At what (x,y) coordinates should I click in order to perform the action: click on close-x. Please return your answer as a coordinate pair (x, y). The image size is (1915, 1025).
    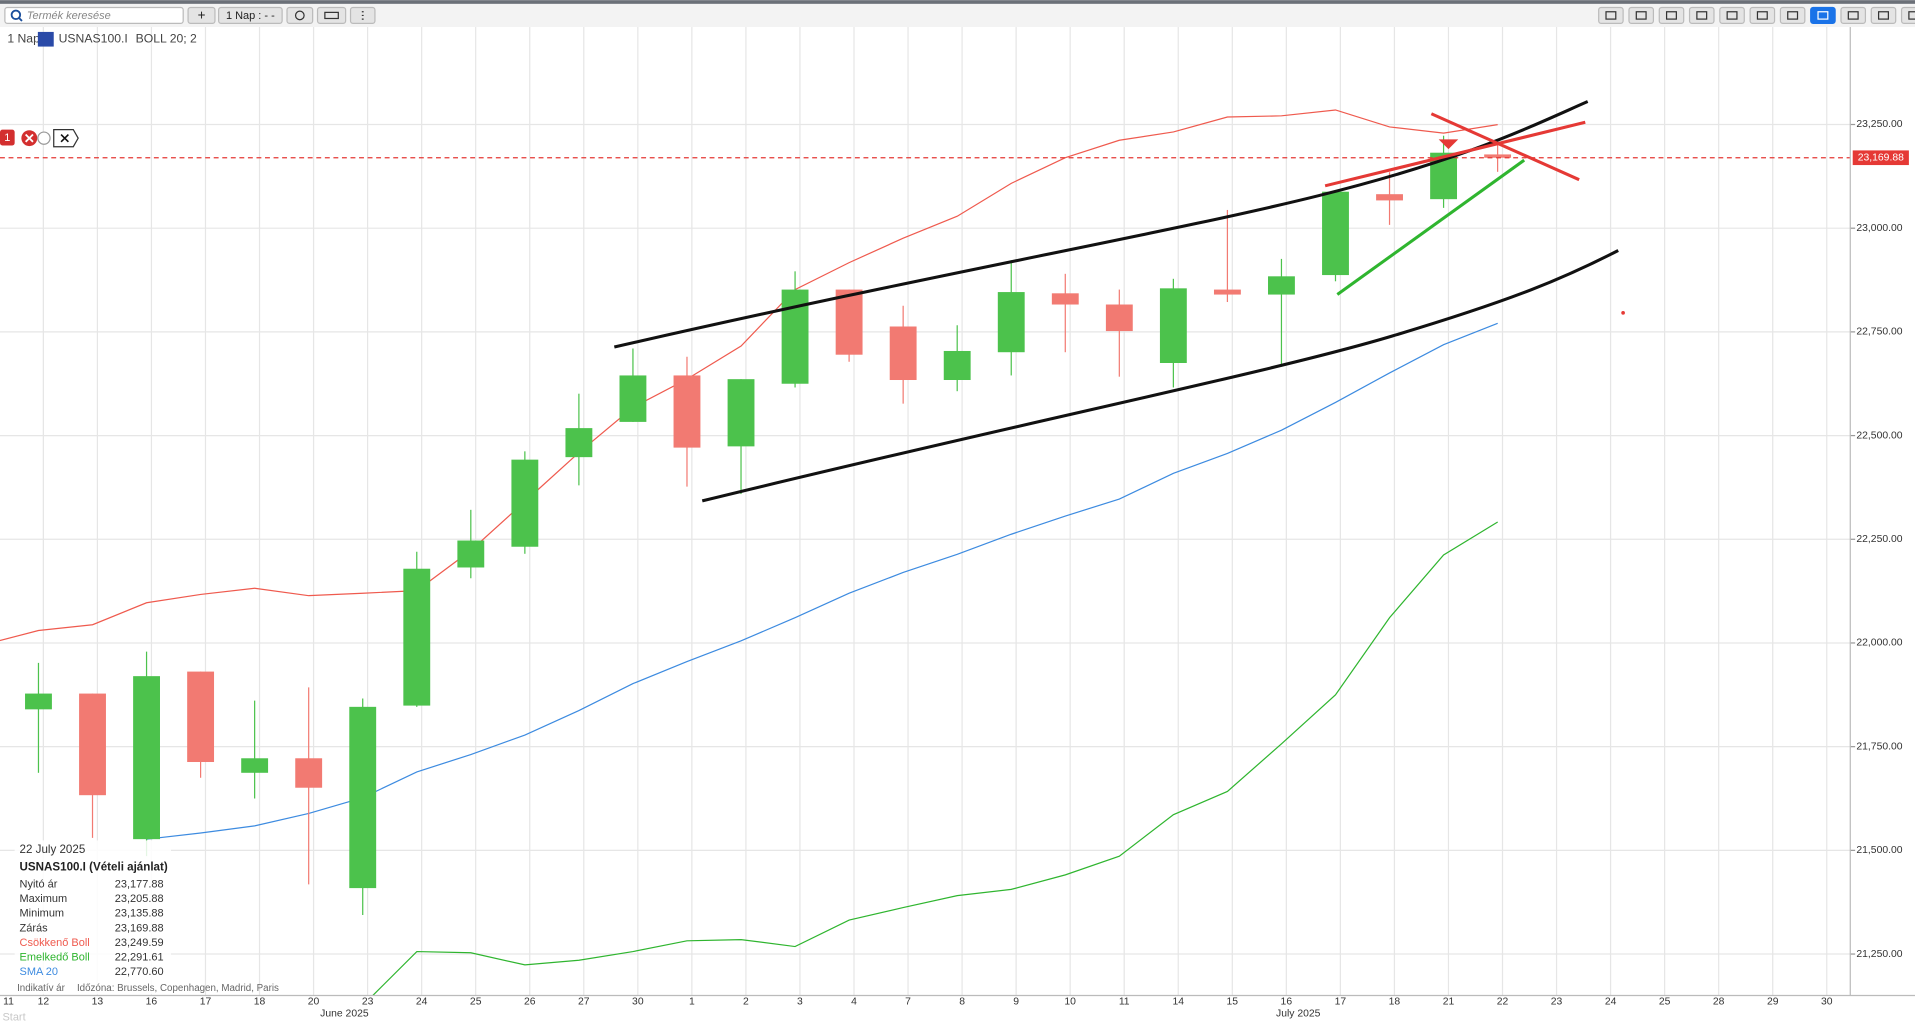
    Looking at the image, I should click on (64, 138).